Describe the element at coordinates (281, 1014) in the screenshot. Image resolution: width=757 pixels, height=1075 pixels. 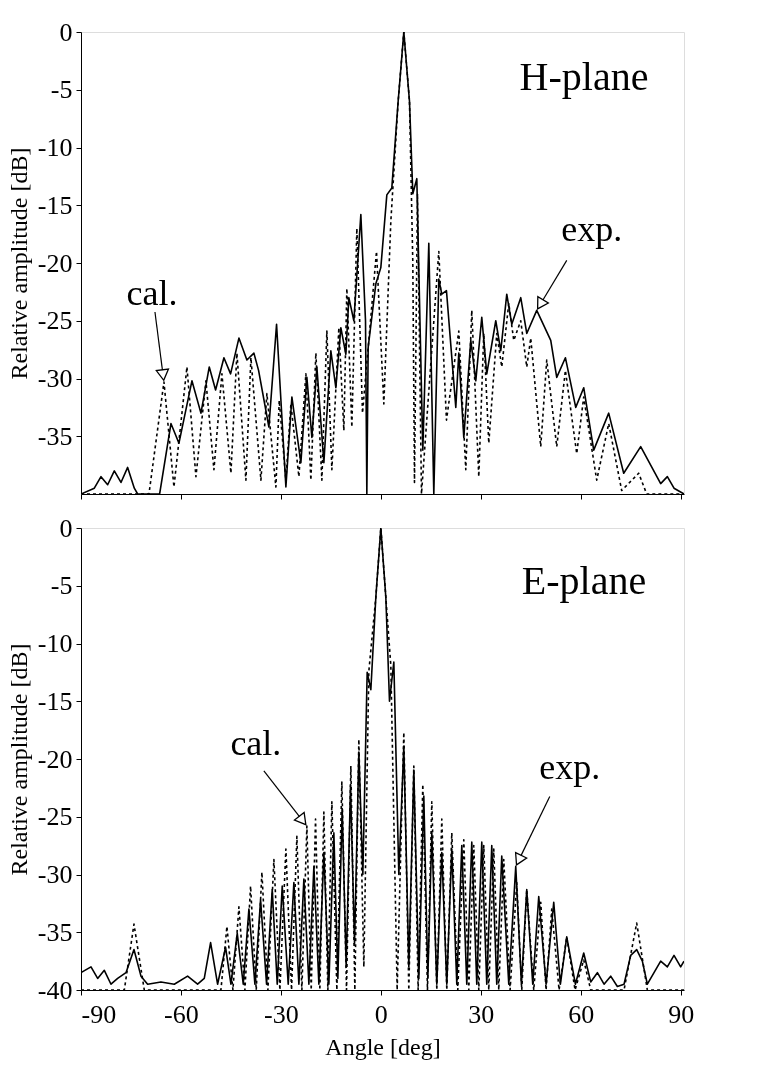
I see `x-tick-label: -30` at that location.